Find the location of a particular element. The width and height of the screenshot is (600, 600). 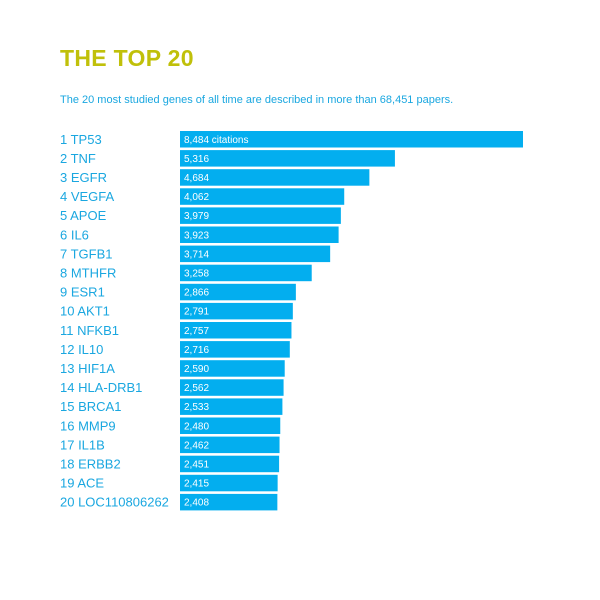

data-label: 3,979 is located at coordinates (196, 216).